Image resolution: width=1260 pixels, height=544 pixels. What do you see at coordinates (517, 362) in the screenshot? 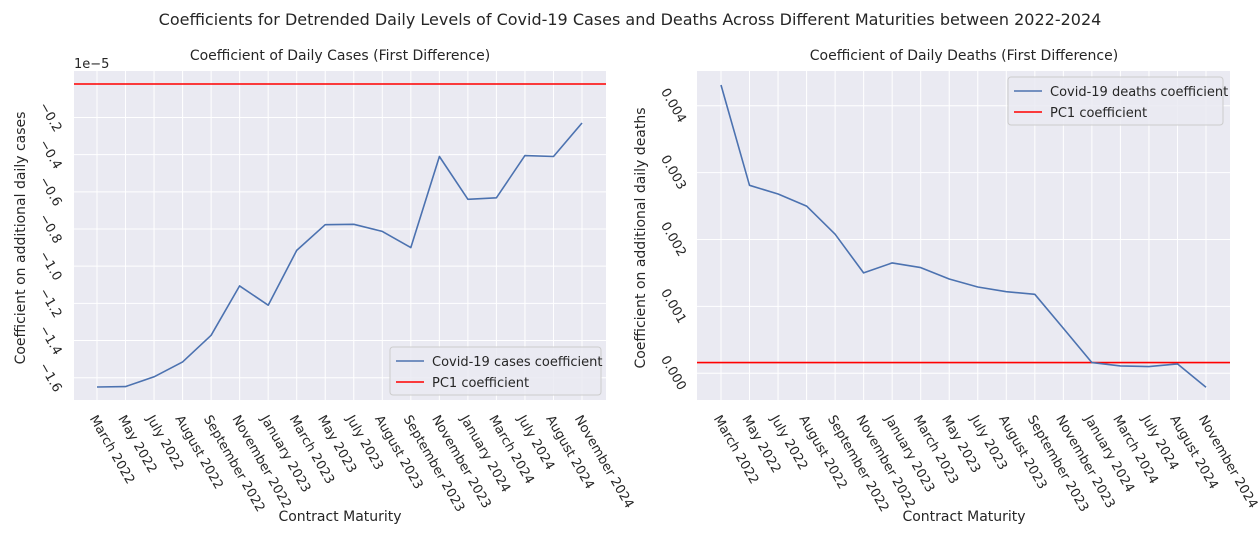
I see `cases-legend-label-series: Covid-19 cases coefficient` at bounding box center [517, 362].